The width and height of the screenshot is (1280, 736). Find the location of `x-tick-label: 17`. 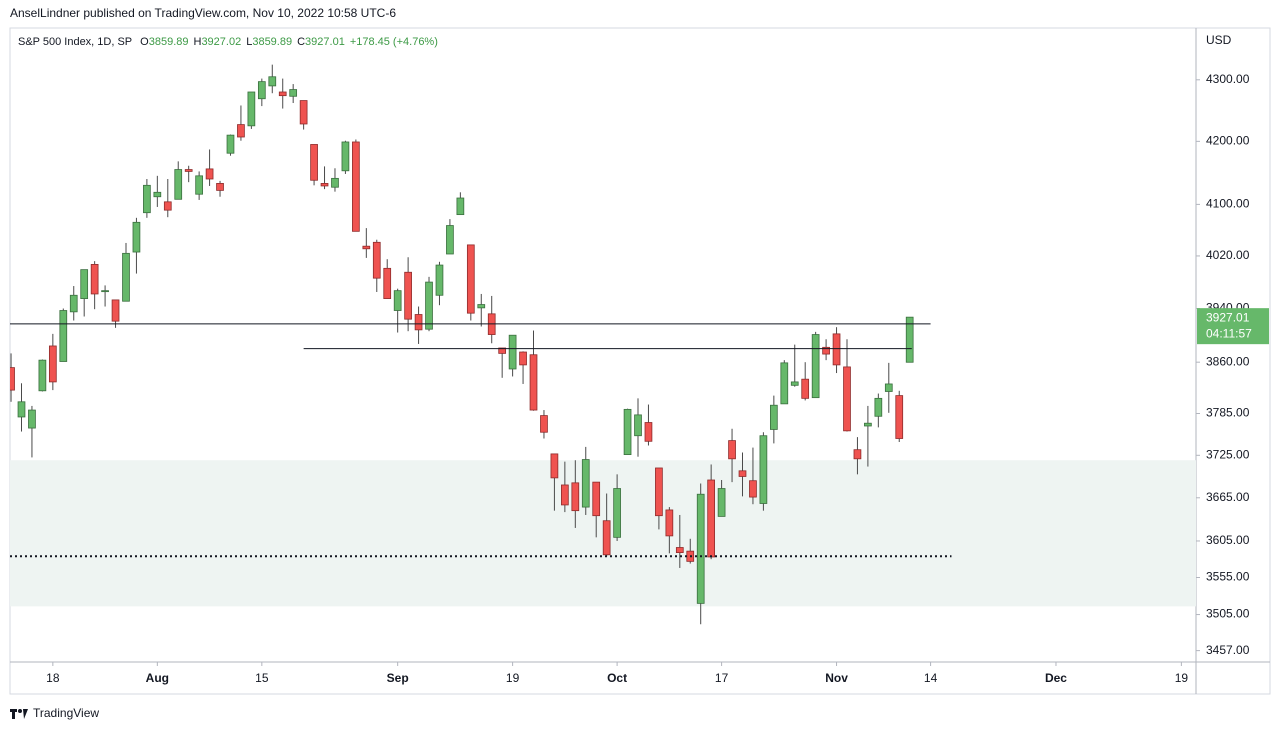

x-tick-label: 17 is located at coordinates (722, 678).